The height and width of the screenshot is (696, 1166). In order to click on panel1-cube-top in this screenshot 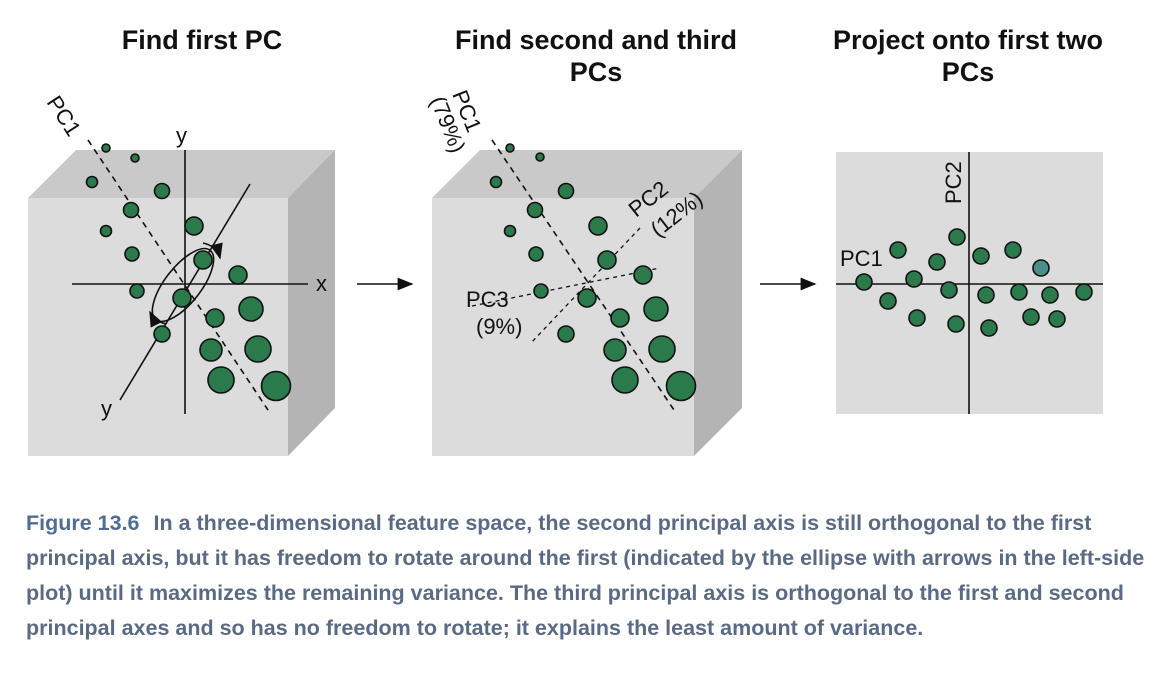, I will do `click(181, 174)`.